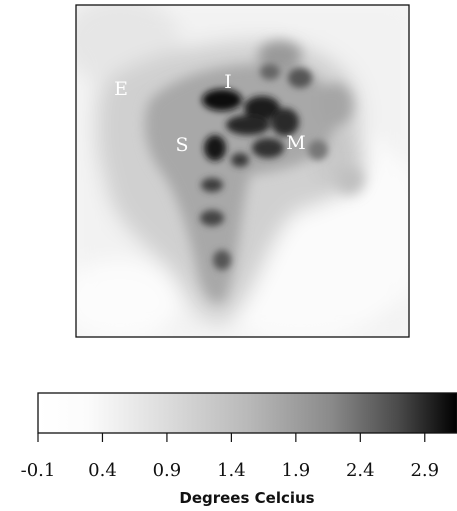 The height and width of the screenshot is (511, 457). What do you see at coordinates (181, 145) in the screenshot?
I see `region-s-label: S` at bounding box center [181, 145].